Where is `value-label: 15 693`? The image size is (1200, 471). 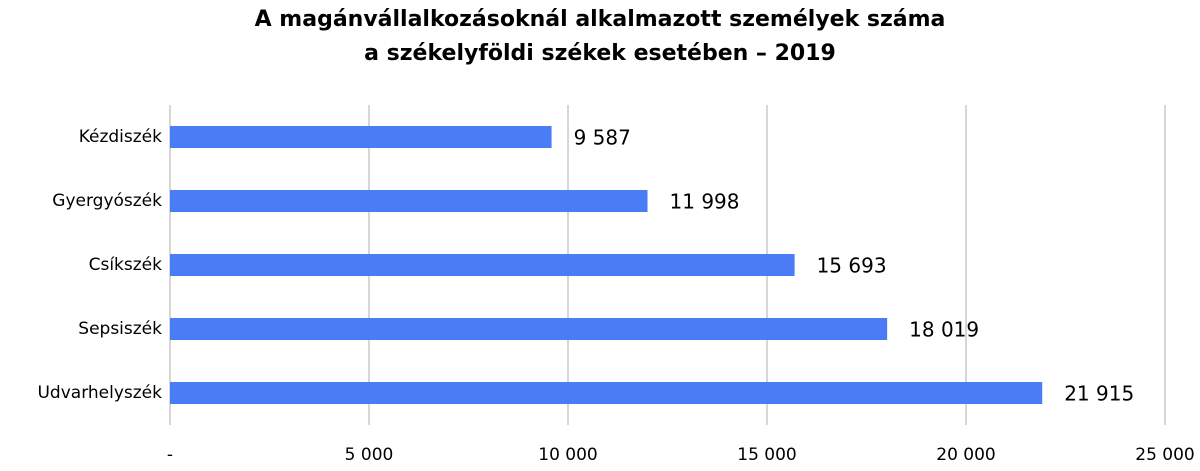 value-label: 15 693 is located at coordinates (852, 266).